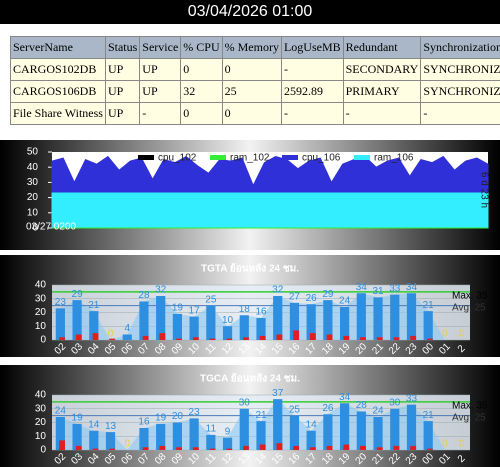 The image size is (500, 467). I want to click on table-cell: SECONDARY, so click(382, 69).